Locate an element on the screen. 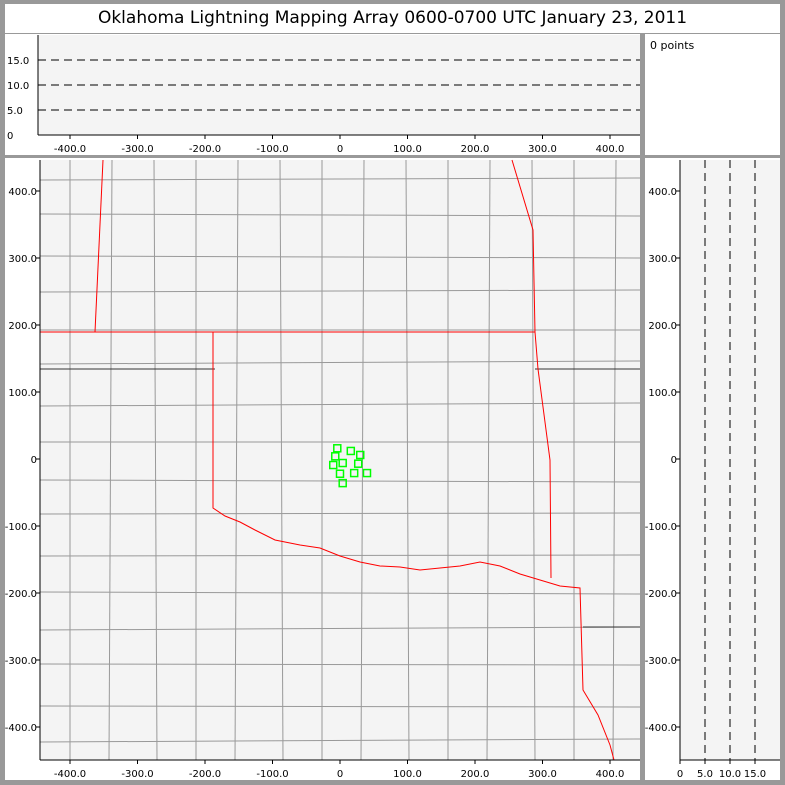 This screenshot has height=785, width=785. points-count: 0 points is located at coordinates (672, 45).